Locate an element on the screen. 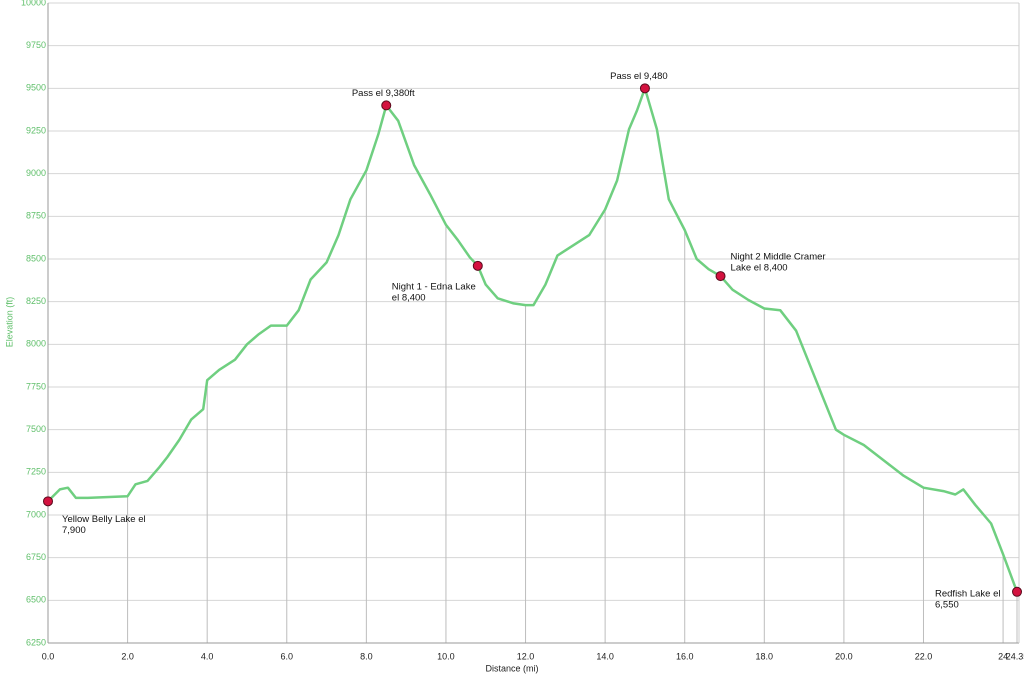 Image resolution: width=1024 pixels, height=679 pixels. y-tick-label: 6500 is located at coordinates (36, 600).